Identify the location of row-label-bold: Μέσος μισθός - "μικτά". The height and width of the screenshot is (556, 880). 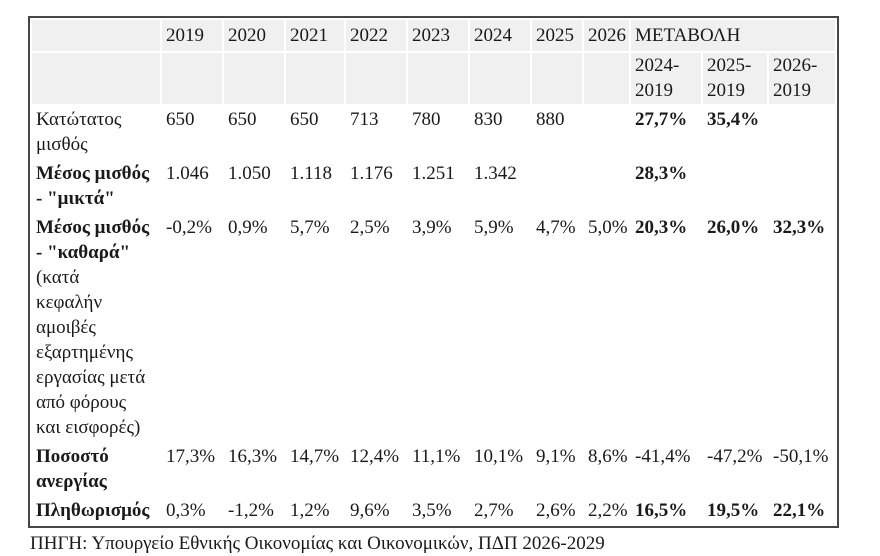
(93, 186).